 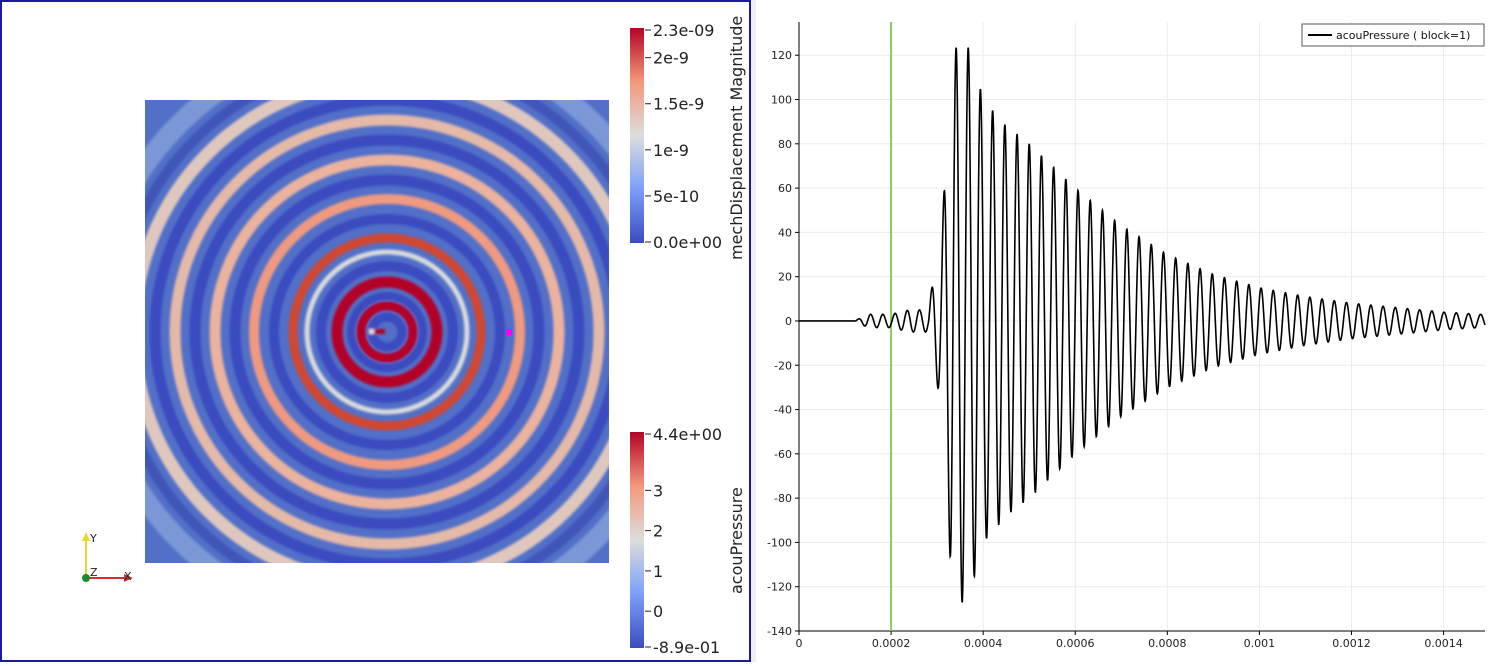 I want to click on y-tick-label: -80, so click(x=783, y=498).